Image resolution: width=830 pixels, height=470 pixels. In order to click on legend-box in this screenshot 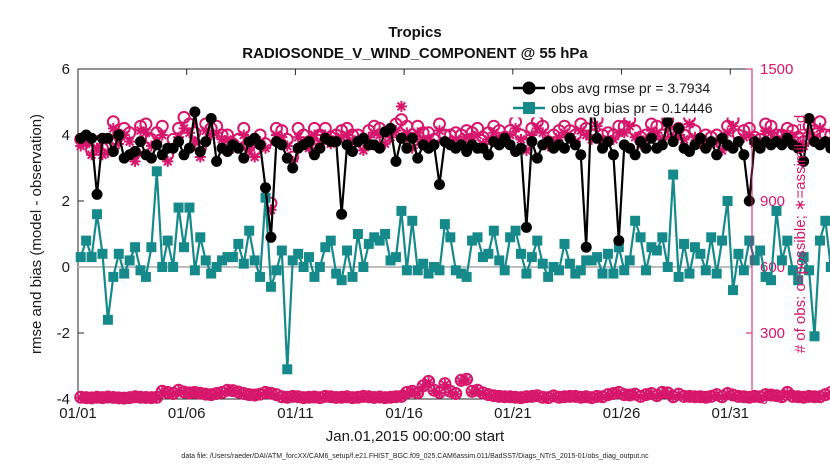, I will do `click(626, 96)`.